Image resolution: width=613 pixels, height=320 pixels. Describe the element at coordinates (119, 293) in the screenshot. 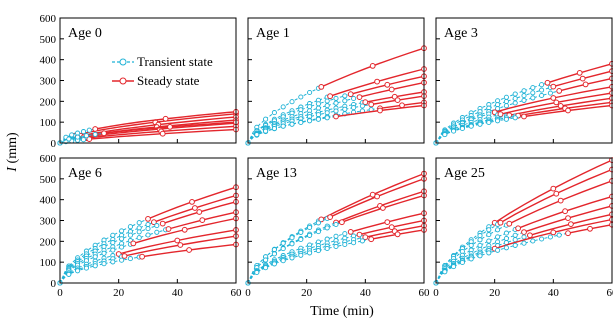

I see `x-tick-label: 20` at that location.